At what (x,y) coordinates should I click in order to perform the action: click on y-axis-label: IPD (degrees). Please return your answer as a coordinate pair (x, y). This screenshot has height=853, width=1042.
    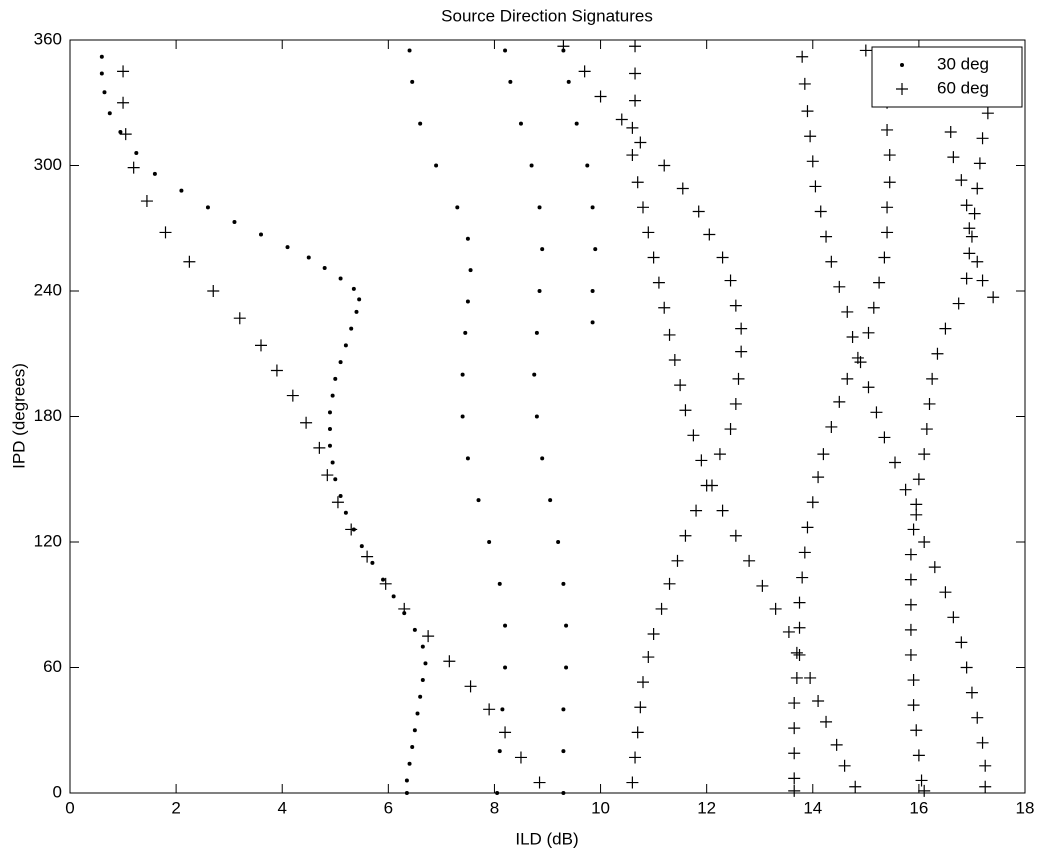
    Looking at the image, I should click on (18, 416).